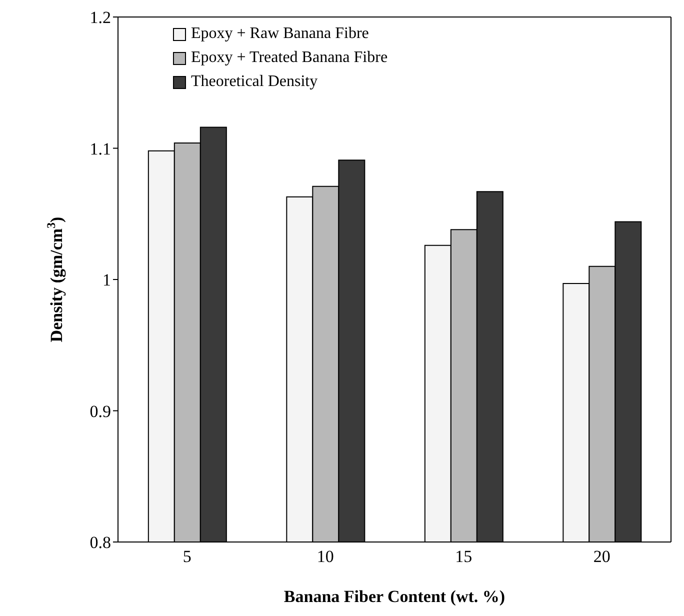  What do you see at coordinates (601, 556) in the screenshot?
I see `x-tick-label: 20` at bounding box center [601, 556].